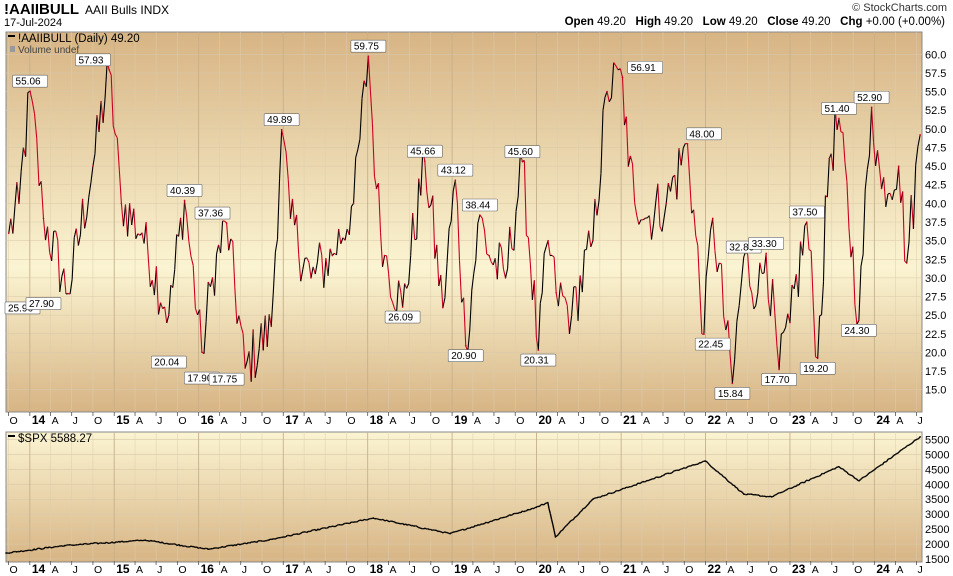  I want to click on y-tick-label: 4000, so click(937, 485).